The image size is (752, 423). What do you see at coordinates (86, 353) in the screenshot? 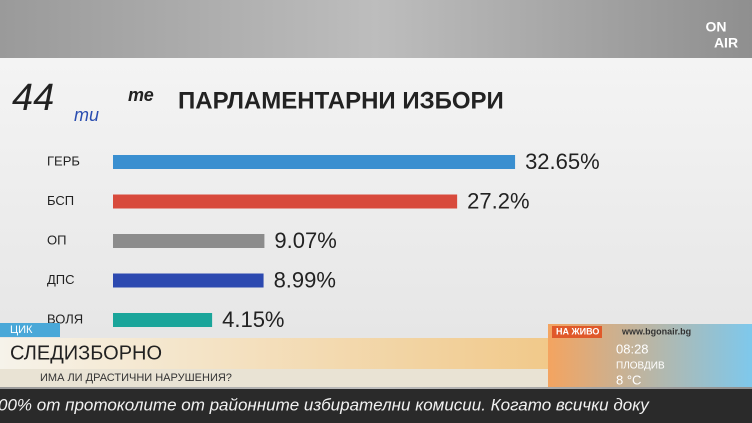
I see `headline: СЛЕДИЗБОРНО` at bounding box center [86, 353].